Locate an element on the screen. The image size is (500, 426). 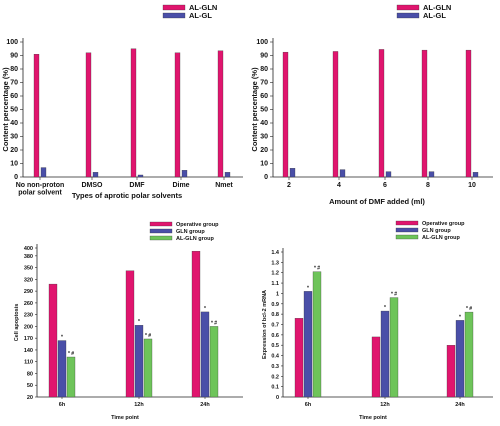
y-tick-label: 1 is located at coordinates (277, 294).